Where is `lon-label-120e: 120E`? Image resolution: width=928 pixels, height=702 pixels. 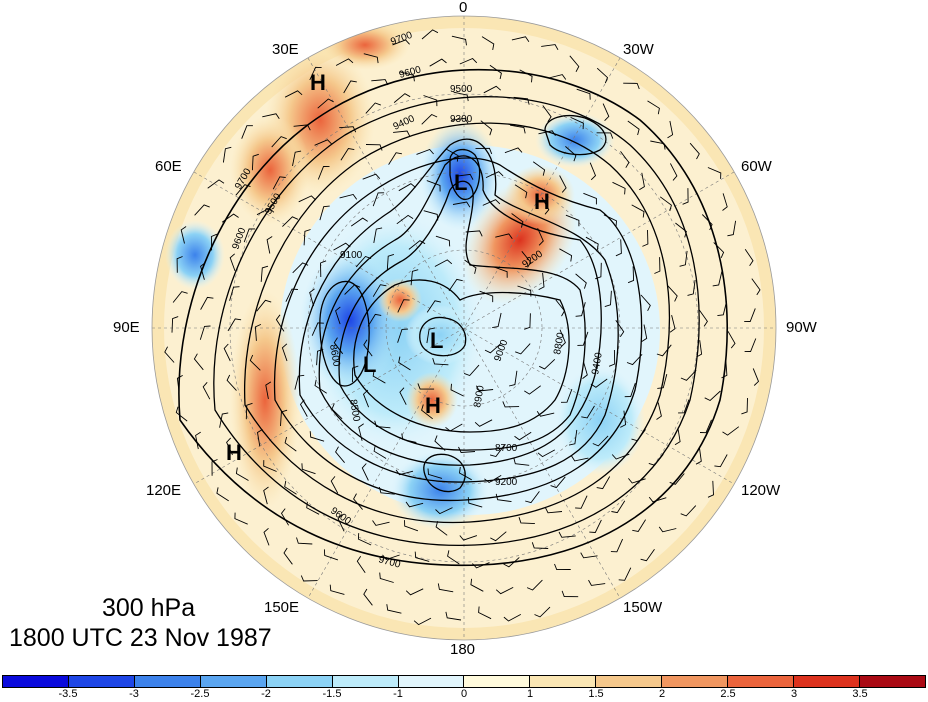
lon-label-120e: 120E is located at coordinates (164, 490).